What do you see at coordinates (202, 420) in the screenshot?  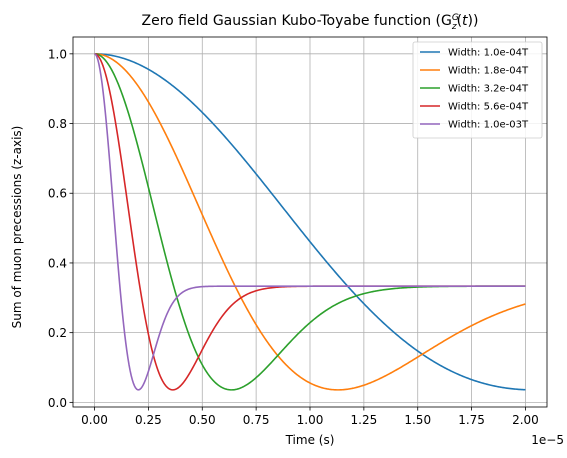 I see `x-tick-label: 0.50` at bounding box center [202, 420].